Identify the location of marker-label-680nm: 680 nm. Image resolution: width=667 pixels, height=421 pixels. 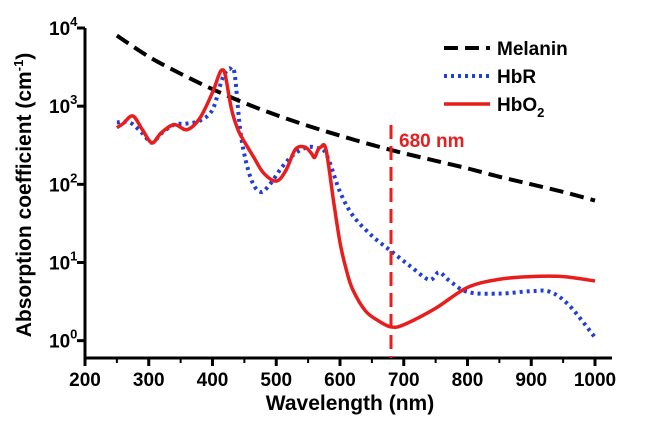
(431, 141).